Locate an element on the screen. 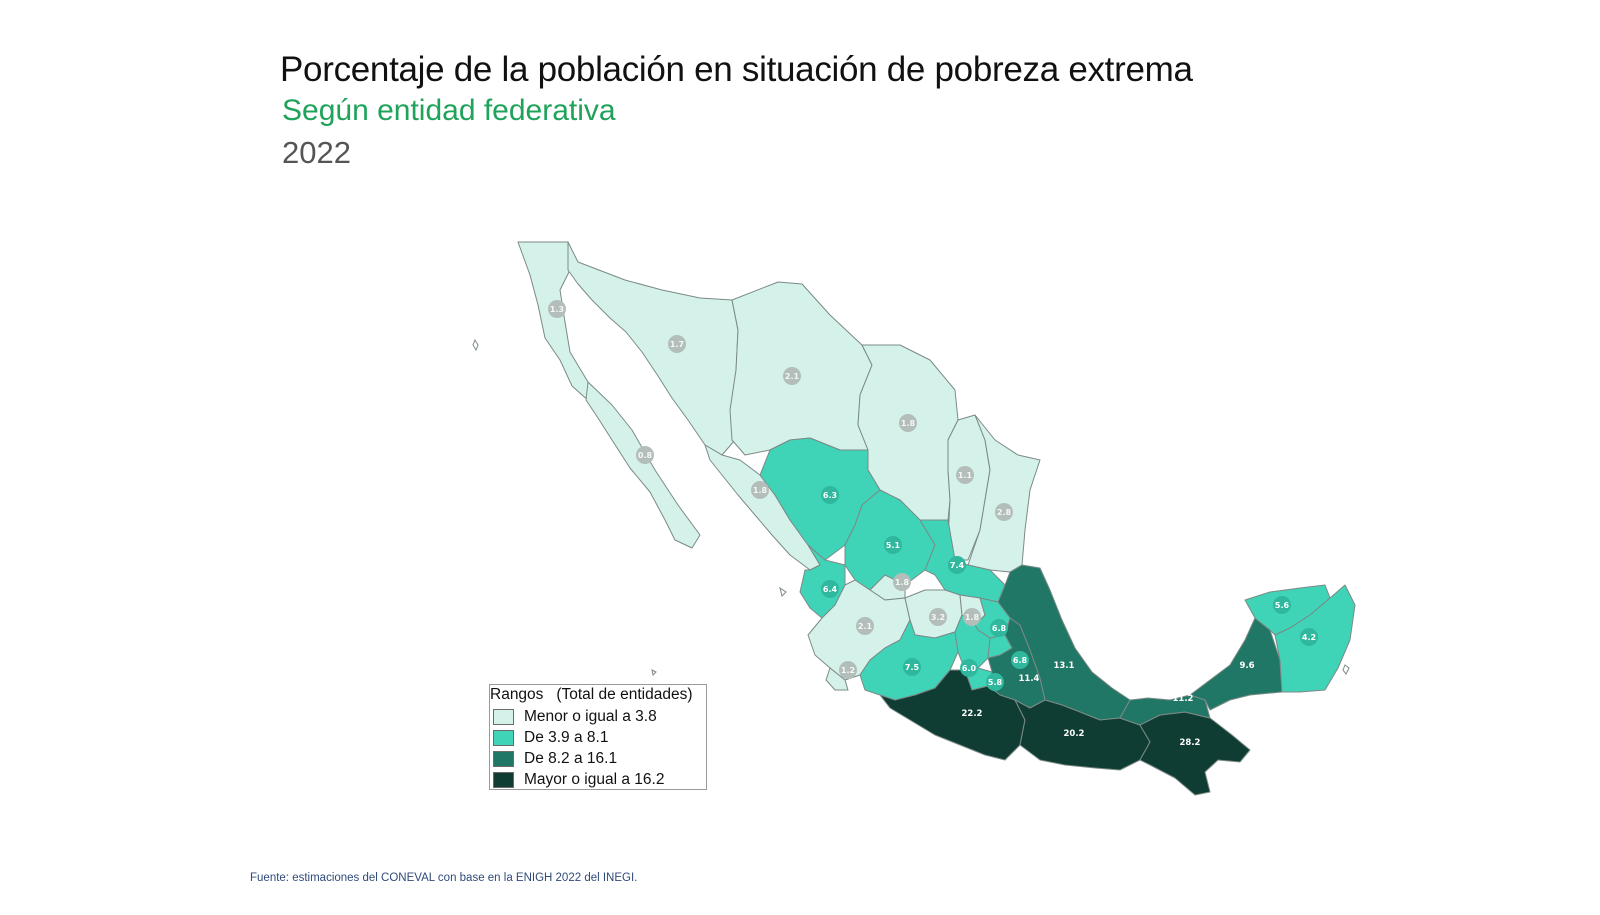  state-value-label: 7.5 is located at coordinates (912, 667).